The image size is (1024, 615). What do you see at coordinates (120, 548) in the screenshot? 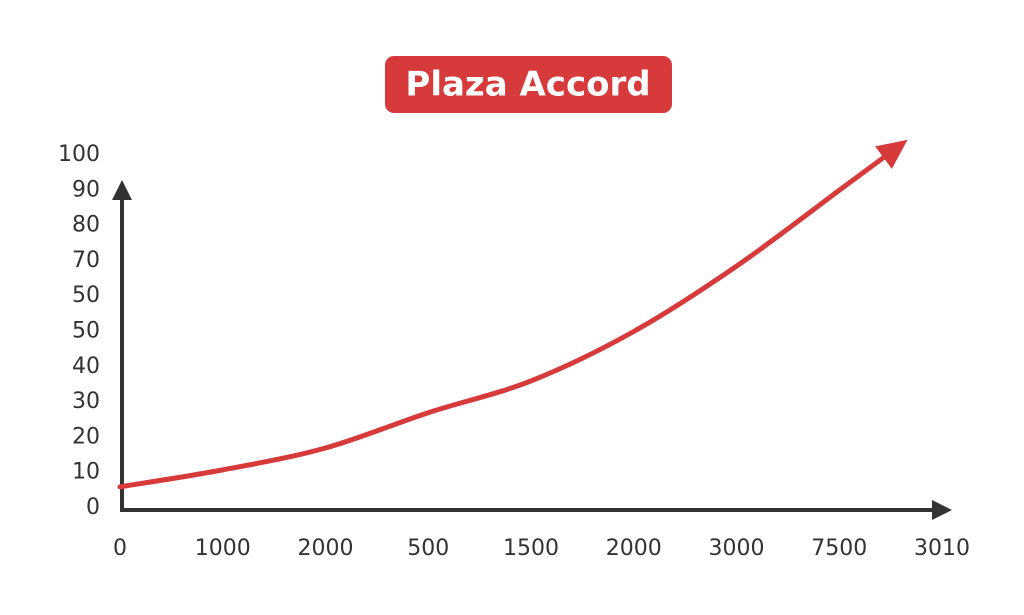
I see `x-tick-label: 0` at bounding box center [120, 548].